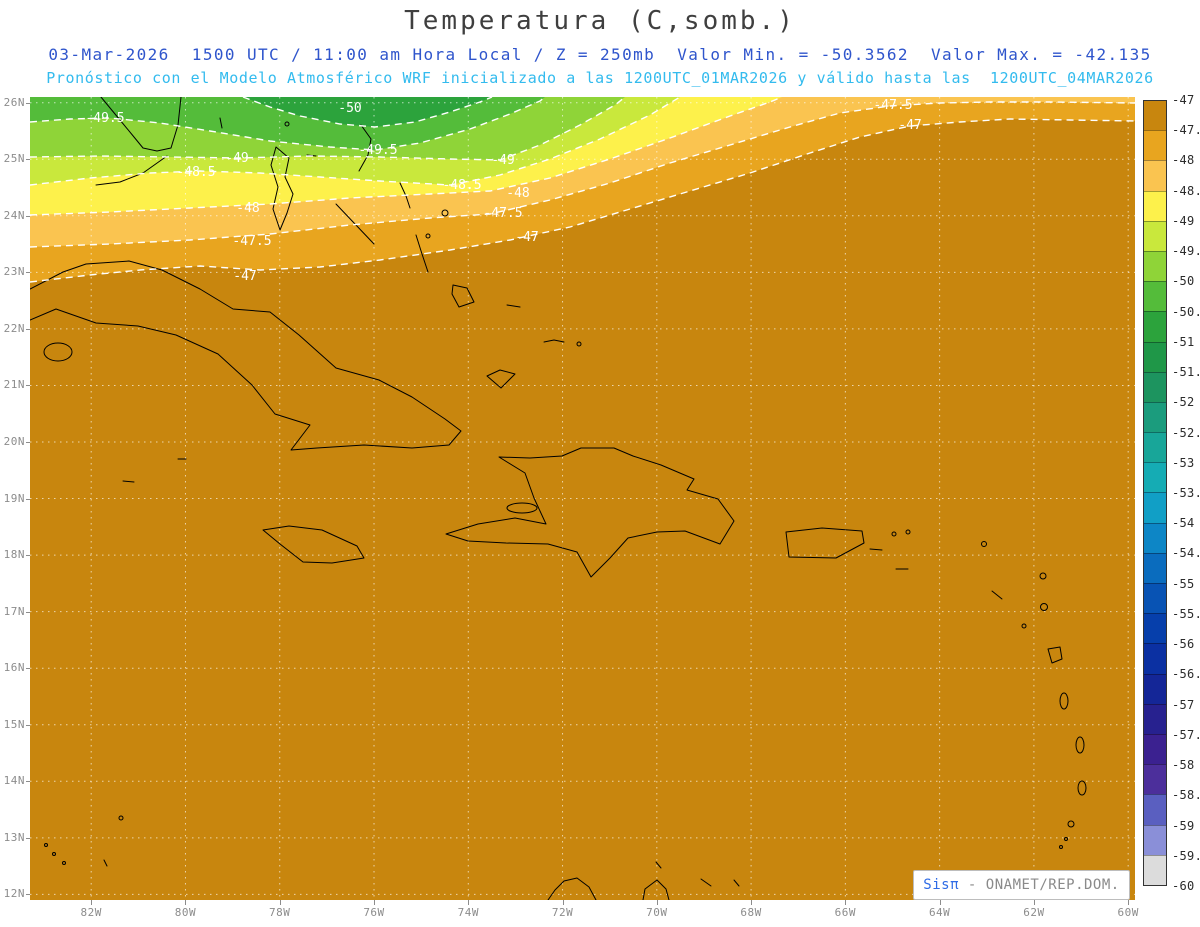  Describe the element at coordinates (247, 208) in the screenshot. I see `isotherm-label: -48` at that location.